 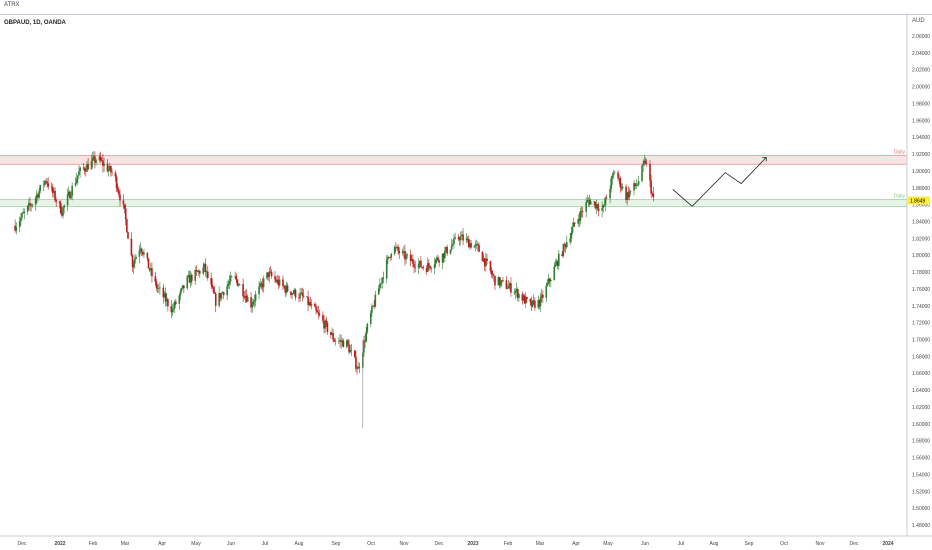 What do you see at coordinates (887, 544) in the screenshot?
I see `x-tick-label: 2024` at bounding box center [887, 544].